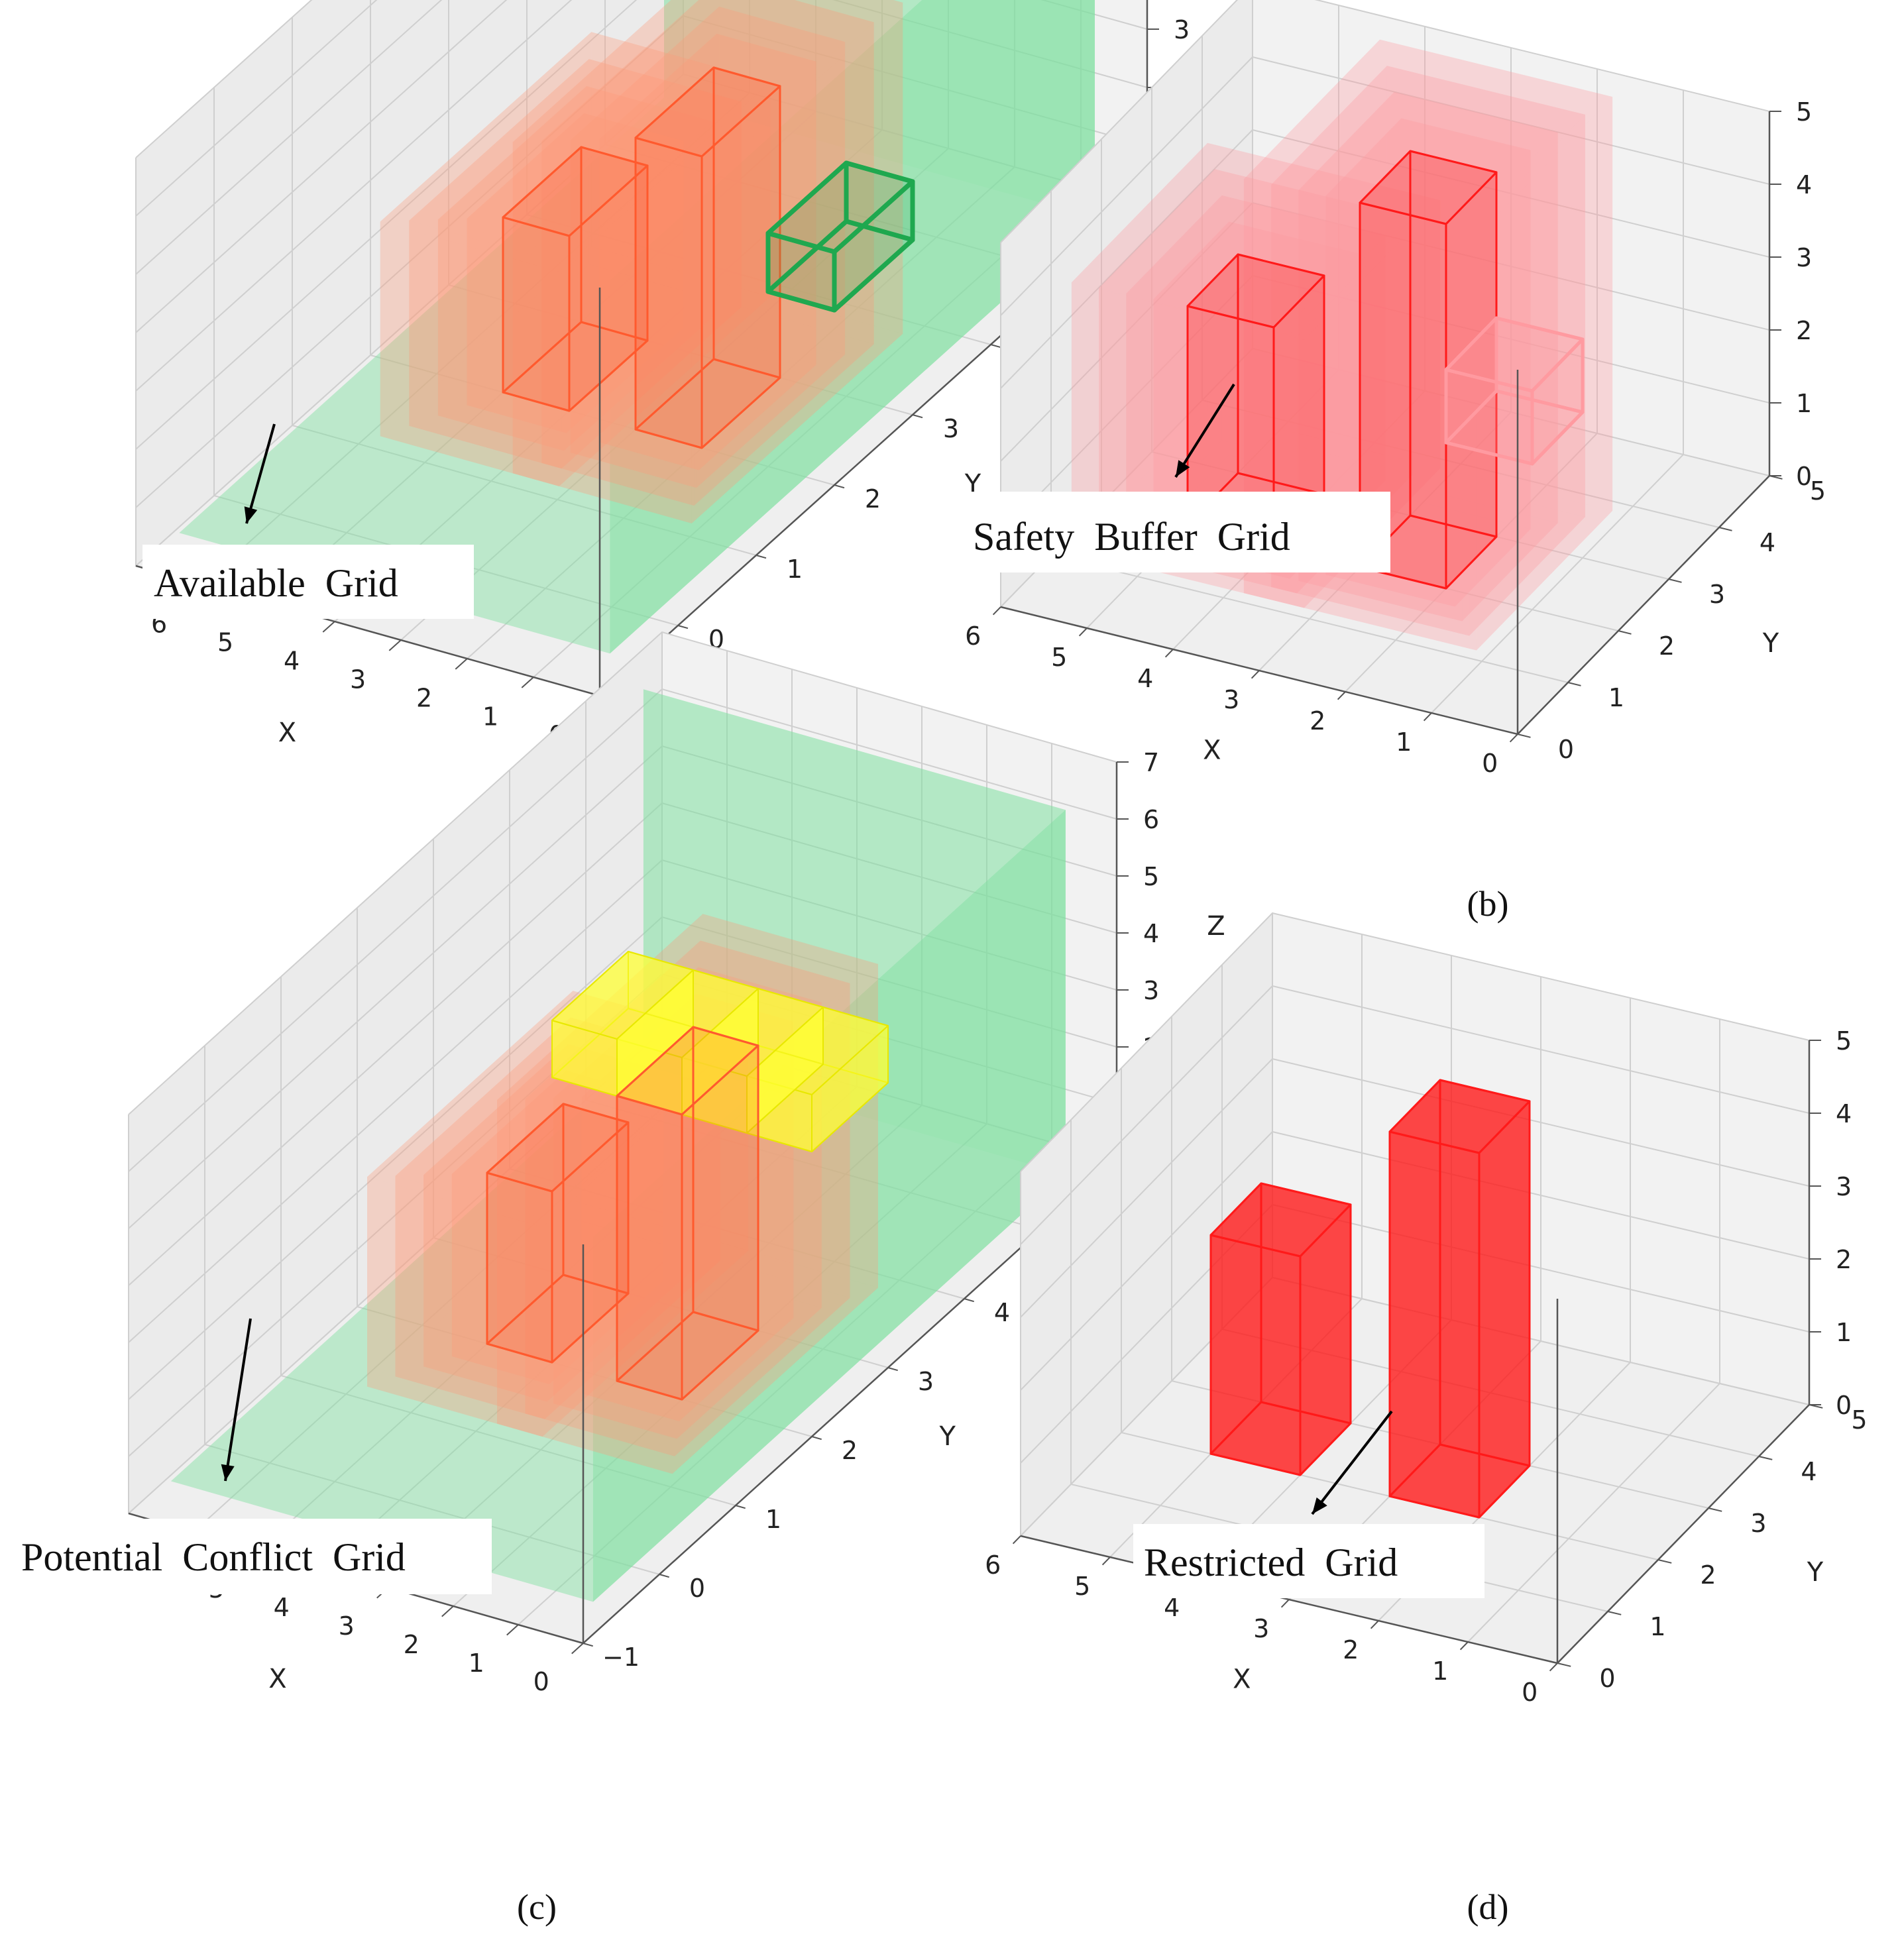 The height and width of the screenshot is (1960, 1902). I want to click on callout-box, so click(1308, 1561).